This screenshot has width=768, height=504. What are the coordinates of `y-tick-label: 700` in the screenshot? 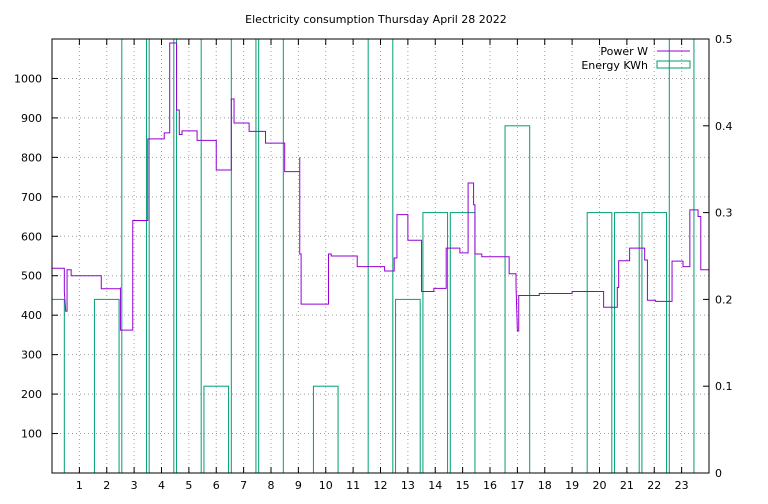 It's located at (31, 197).